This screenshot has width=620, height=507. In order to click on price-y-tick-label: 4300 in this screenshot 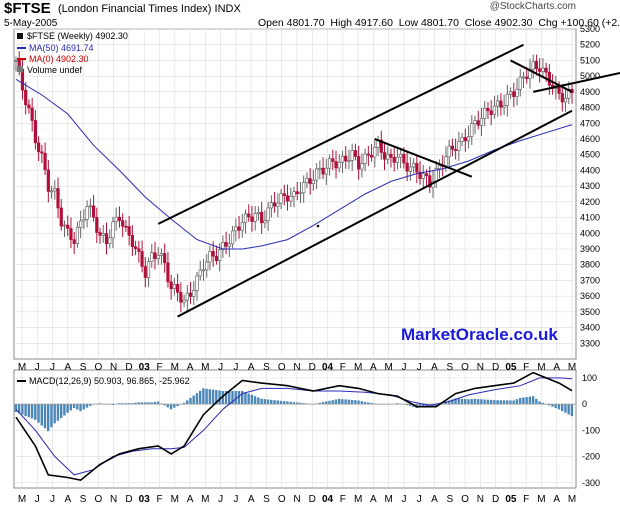, I will do `click(590, 186)`.